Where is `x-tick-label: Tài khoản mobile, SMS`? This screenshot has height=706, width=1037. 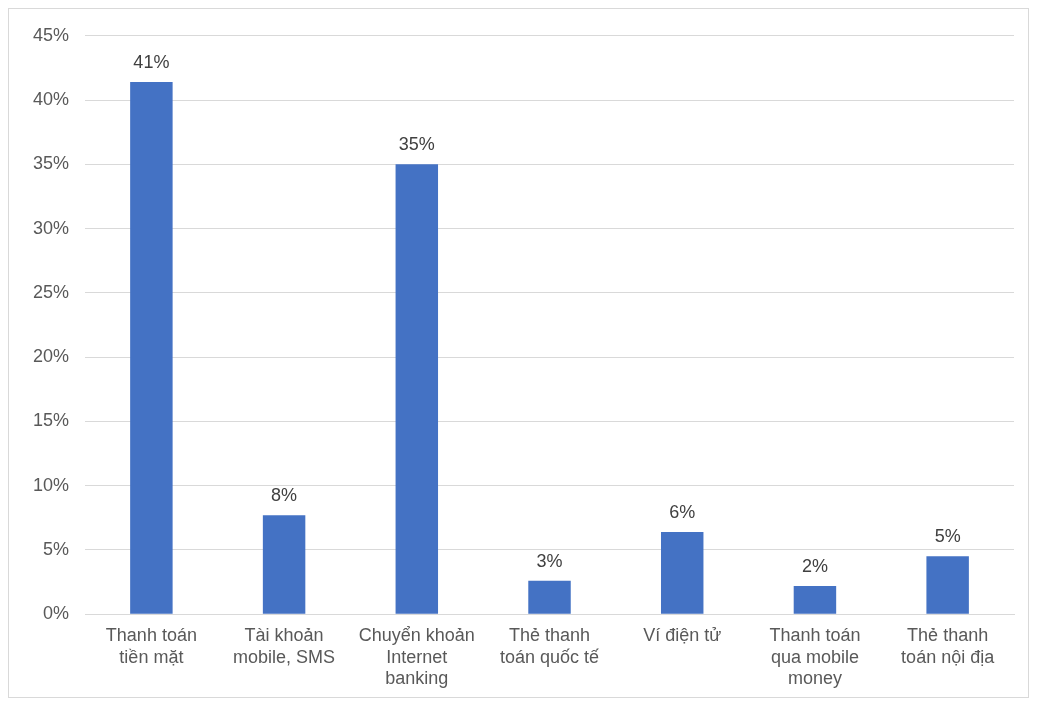 x-tick-label: Tài khoản mobile, SMS is located at coordinates (284, 645).